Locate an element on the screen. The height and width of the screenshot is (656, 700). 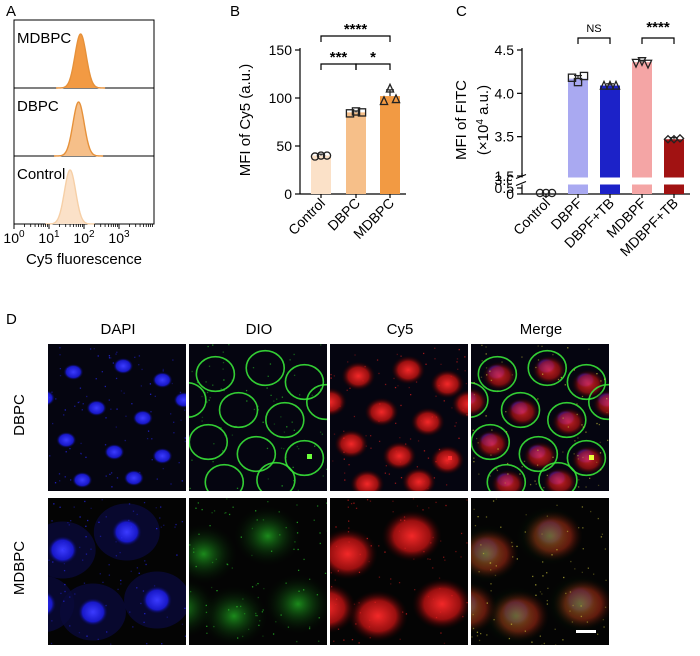
significance-bracket is located at coordinates (355, 38).